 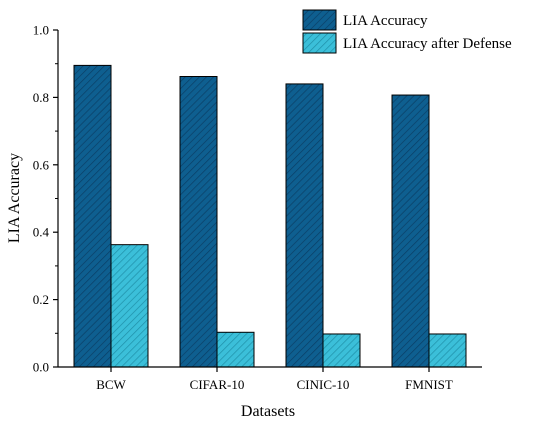 What do you see at coordinates (447, 350) in the screenshot?
I see `bar-lia-accuracy-after-defense-fmnist` at bounding box center [447, 350].